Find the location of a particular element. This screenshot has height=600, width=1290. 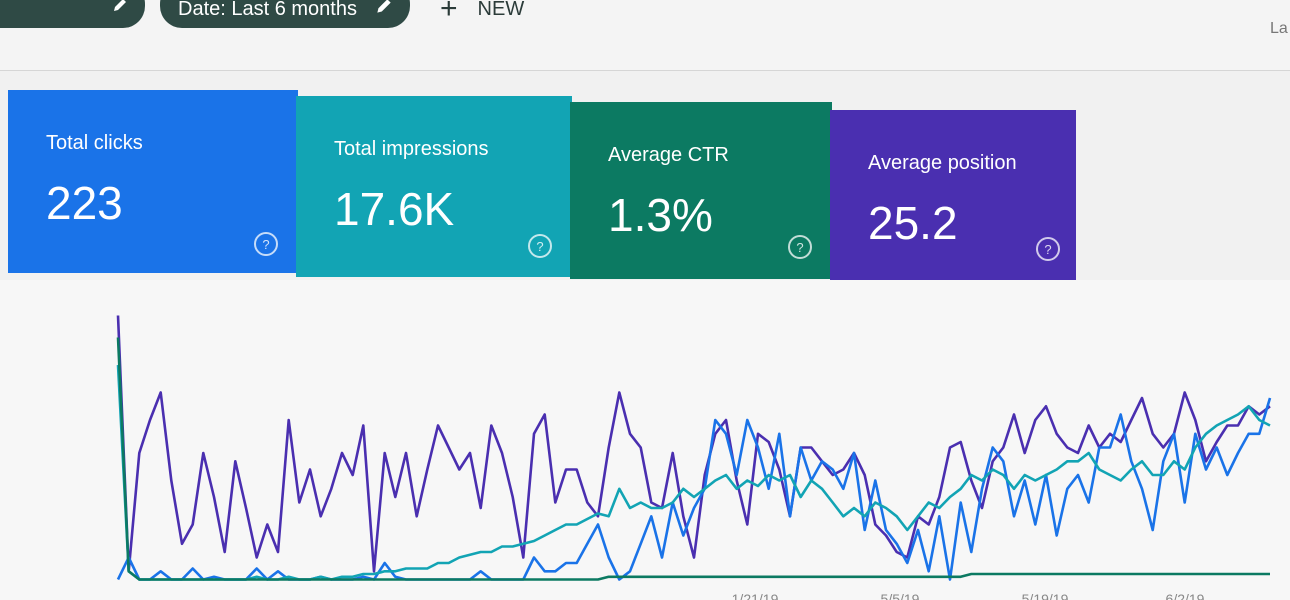

metric-value: 25.2 is located at coordinates (913, 223).